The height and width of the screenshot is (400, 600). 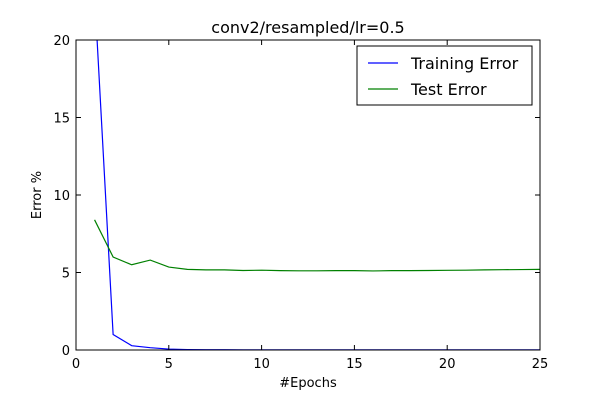 I want to click on legend-label-test-error: Test Error, so click(x=448, y=89).